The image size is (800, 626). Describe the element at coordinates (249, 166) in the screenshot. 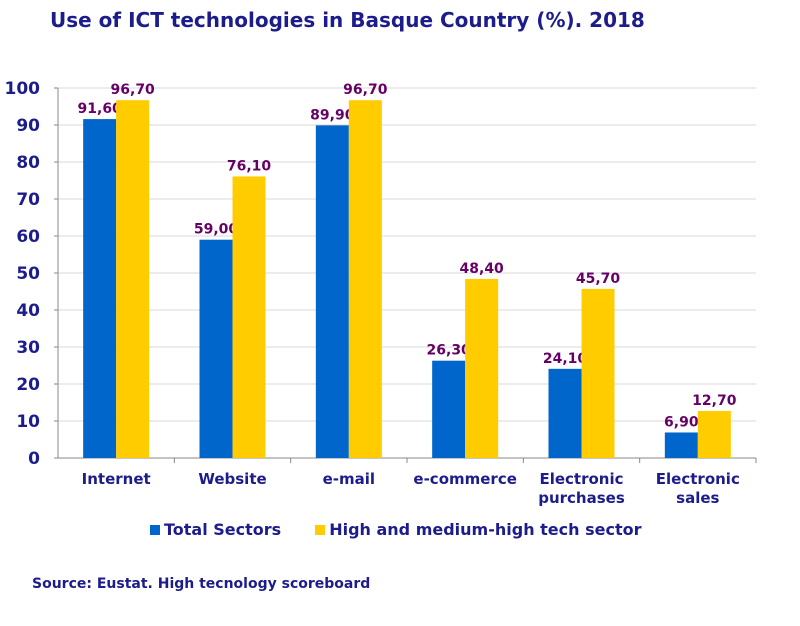

I see `data-label: 76,10` at that location.